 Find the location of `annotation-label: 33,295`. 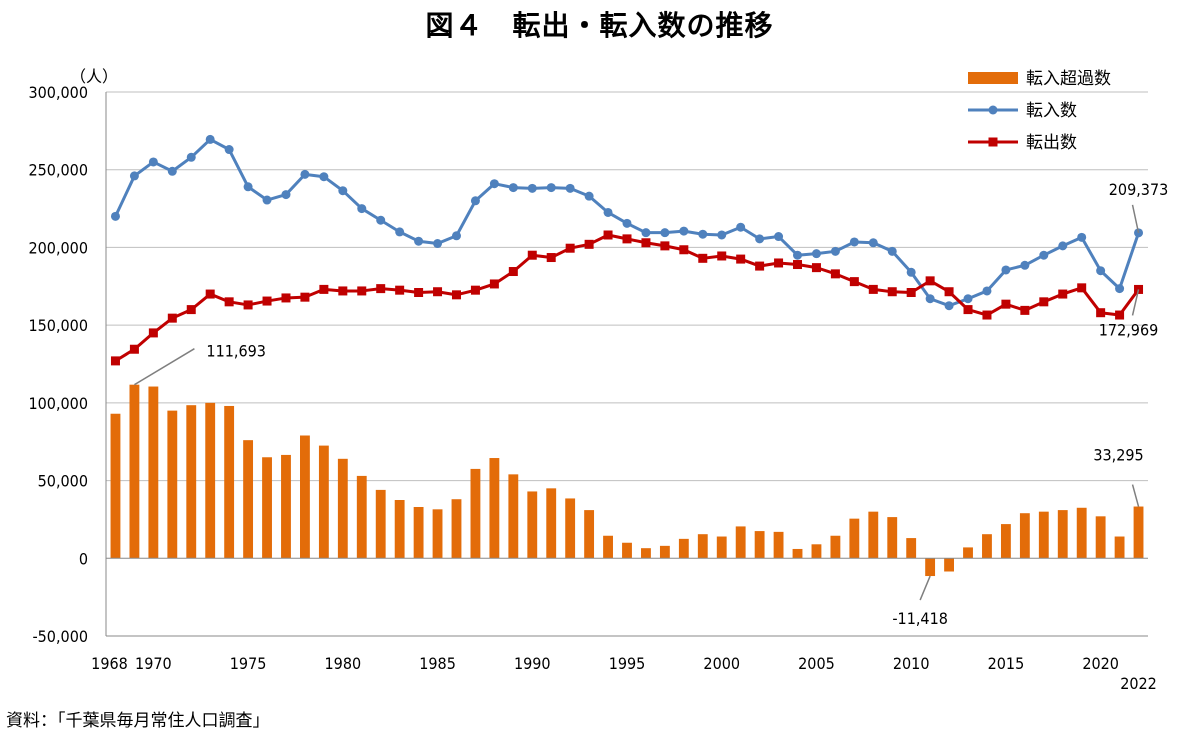

annotation-label: 33,295 is located at coordinates (1118, 455).